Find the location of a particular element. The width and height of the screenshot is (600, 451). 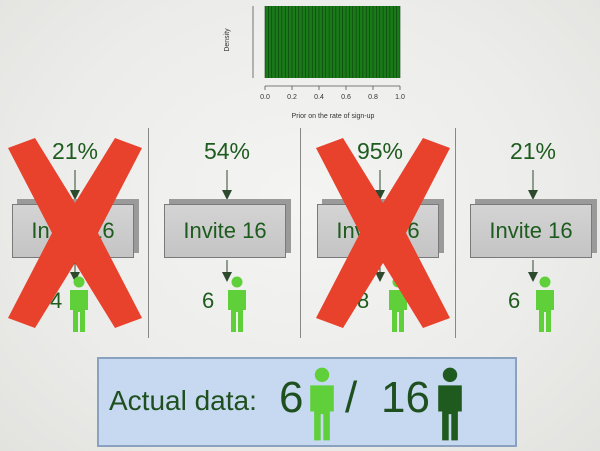

actual-signed-up-count: 6 is located at coordinates (291, 397).